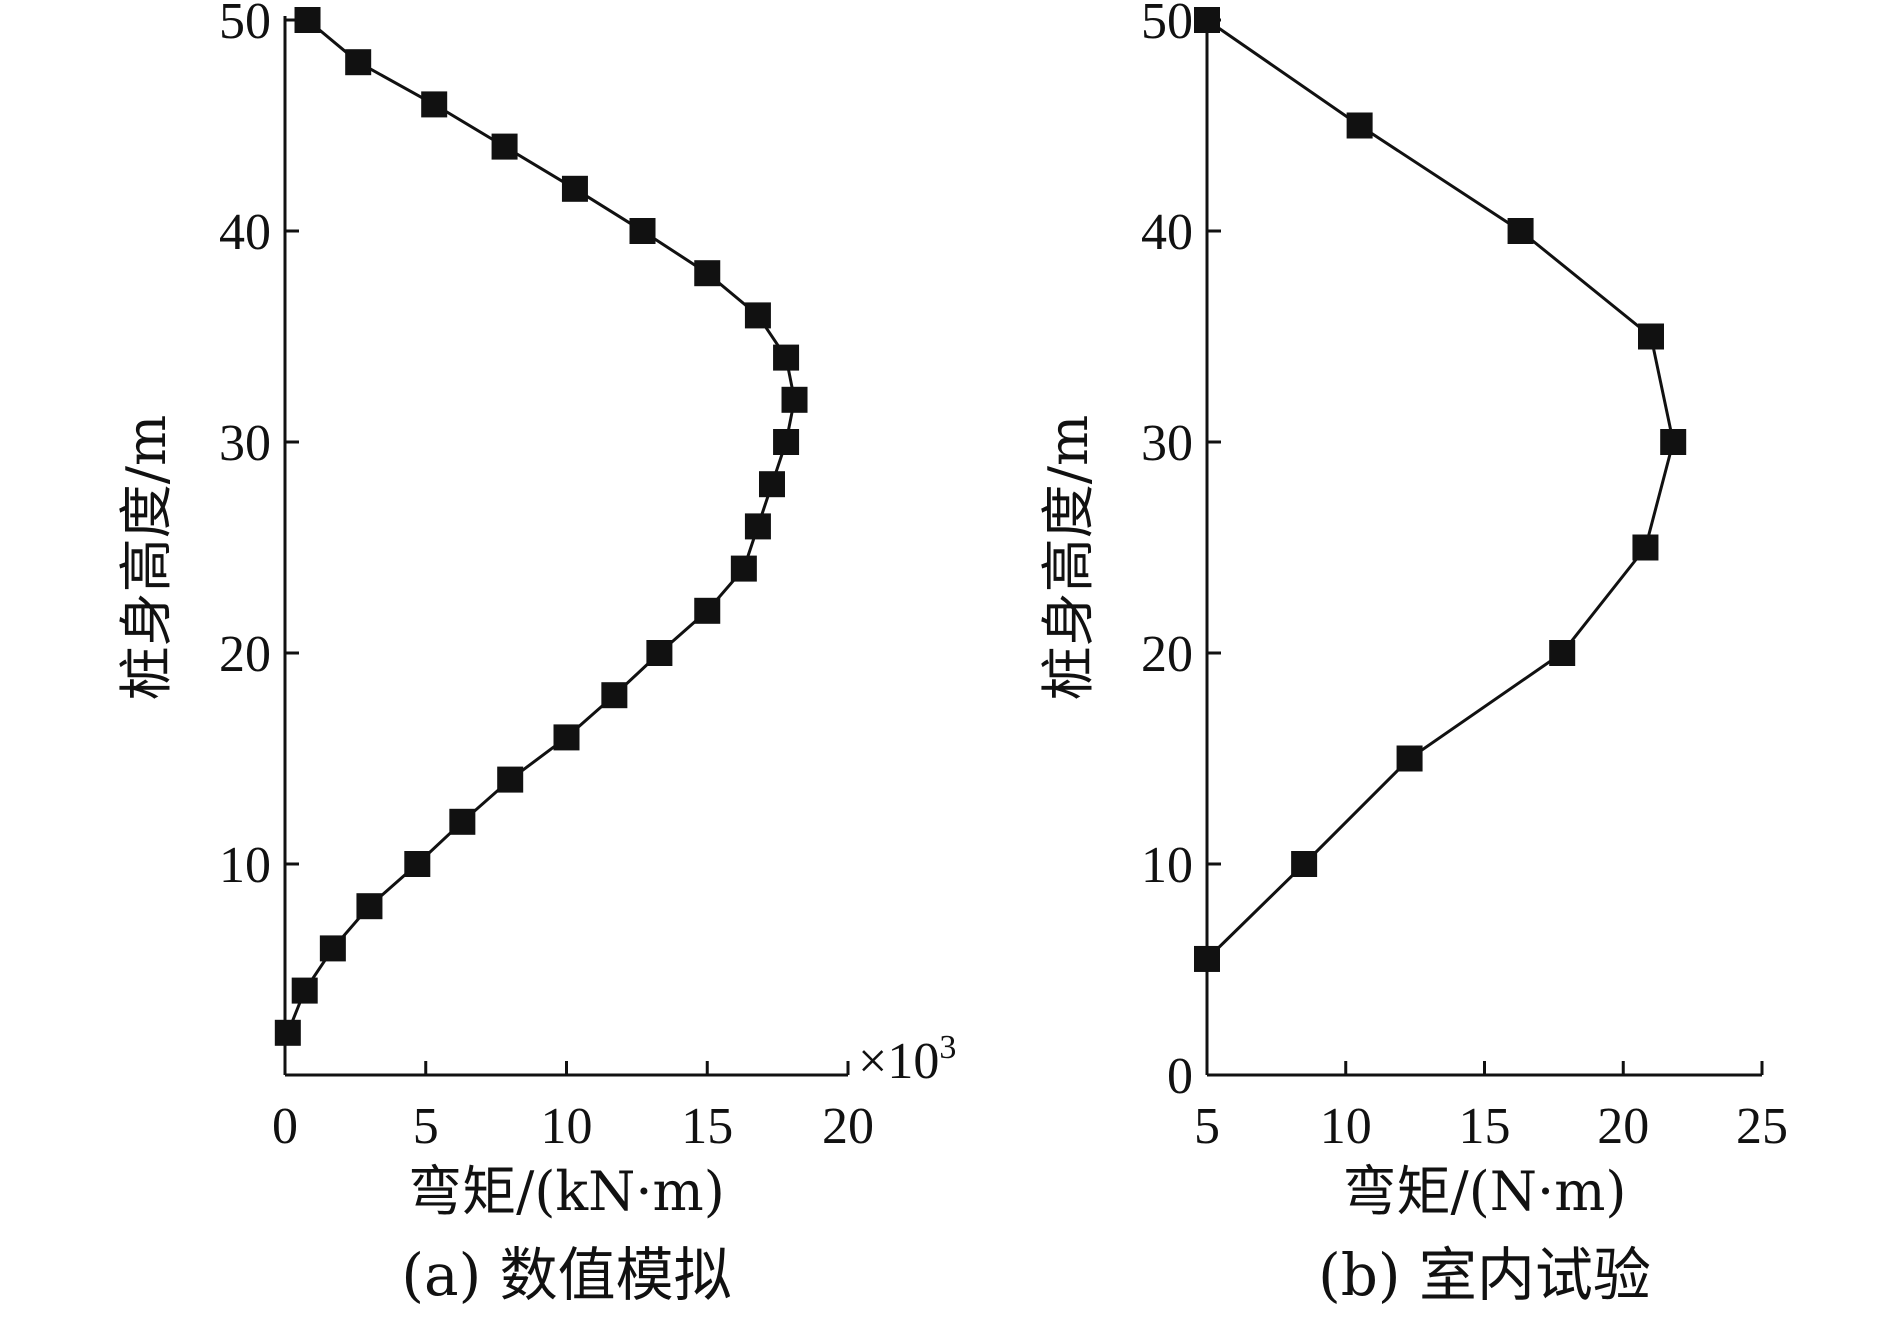 Image resolution: width=1889 pixels, height=1325 pixels. Describe the element at coordinates (285, 1126) in the screenshot. I see `x-tick-label: 0` at that location.